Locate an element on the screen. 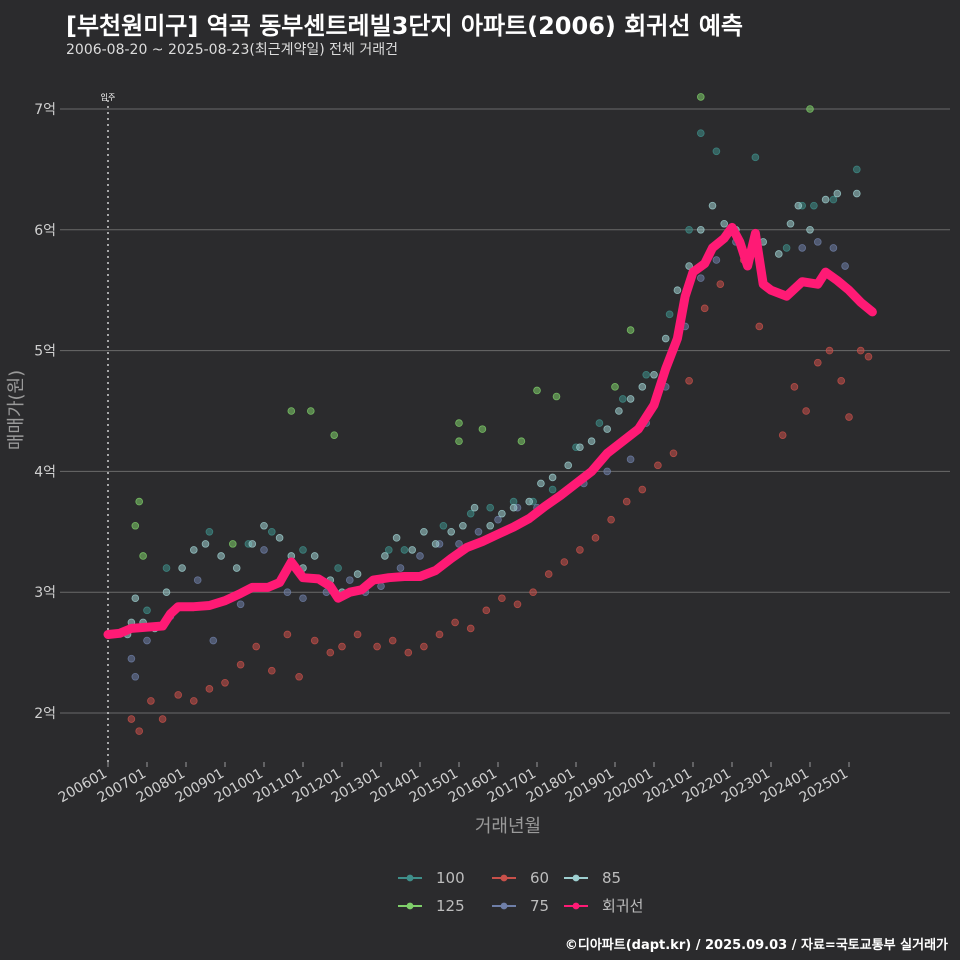 This screenshot has height=960, width=960. legend-label: 75 is located at coordinates (539, 906).